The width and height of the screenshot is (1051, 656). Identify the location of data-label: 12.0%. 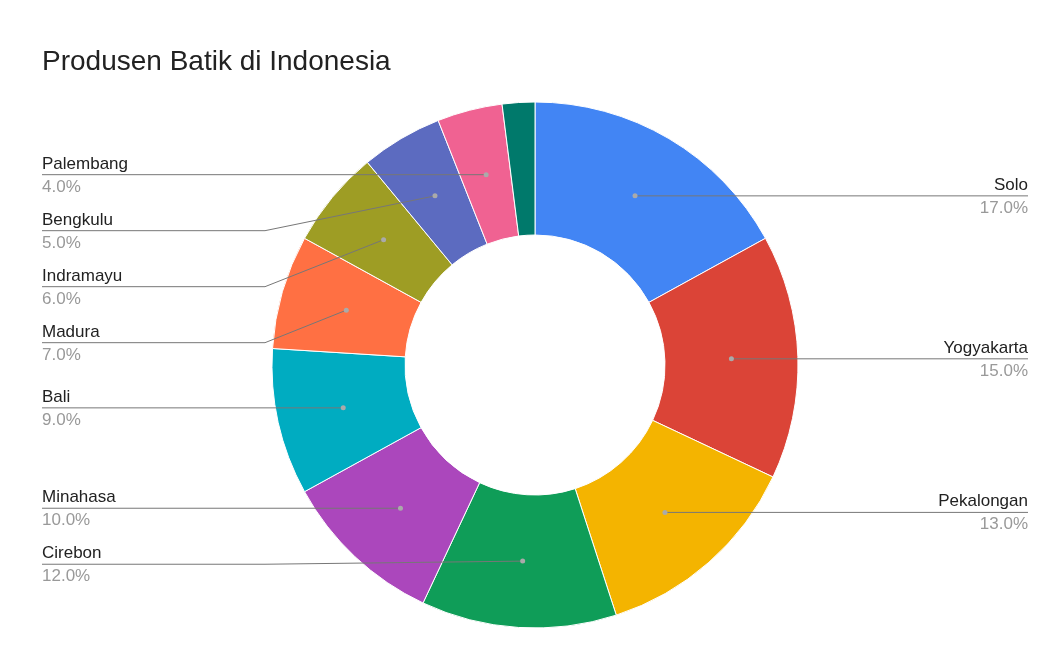
(66, 576).